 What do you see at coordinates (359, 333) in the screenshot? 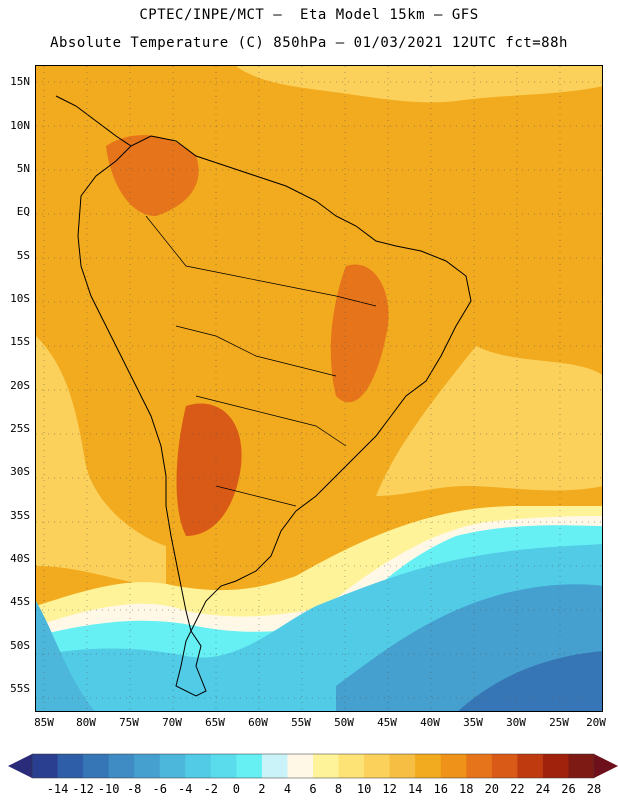
I see `brazil-central-hot-spot` at bounding box center [359, 333].